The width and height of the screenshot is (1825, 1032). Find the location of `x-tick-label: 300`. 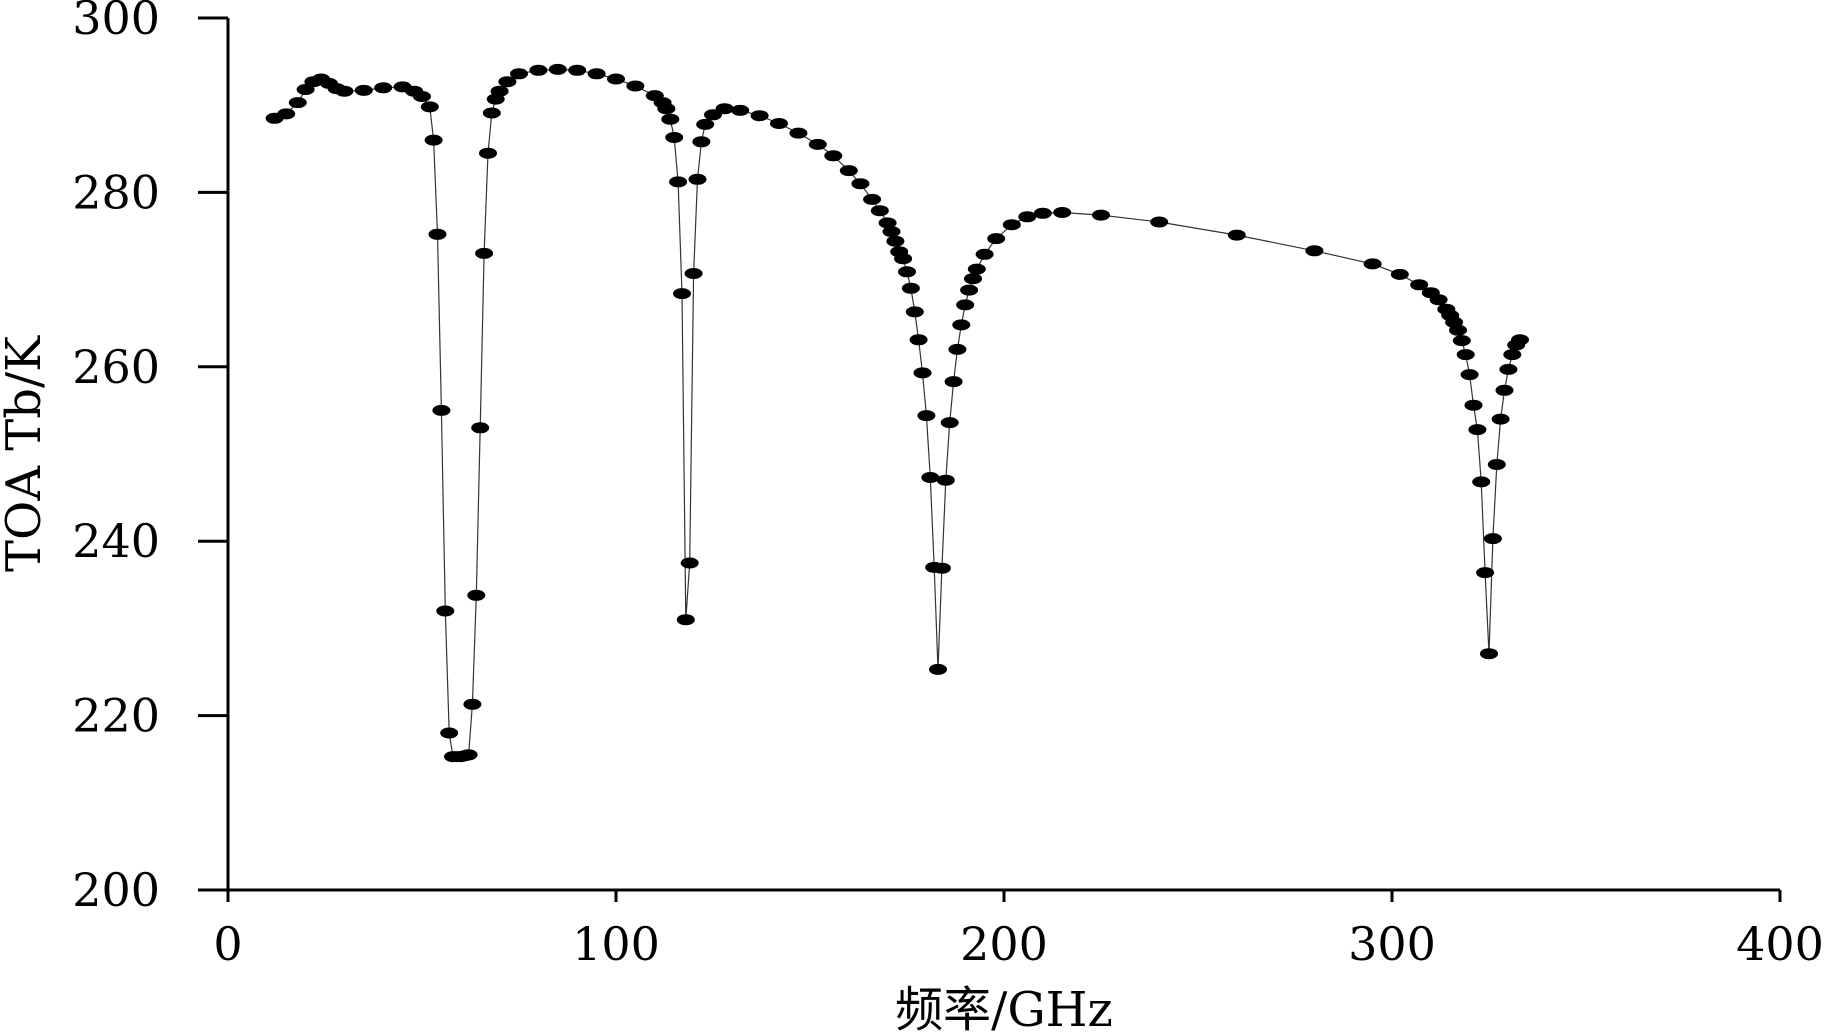

x-tick-label: 300 is located at coordinates (1392, 944).